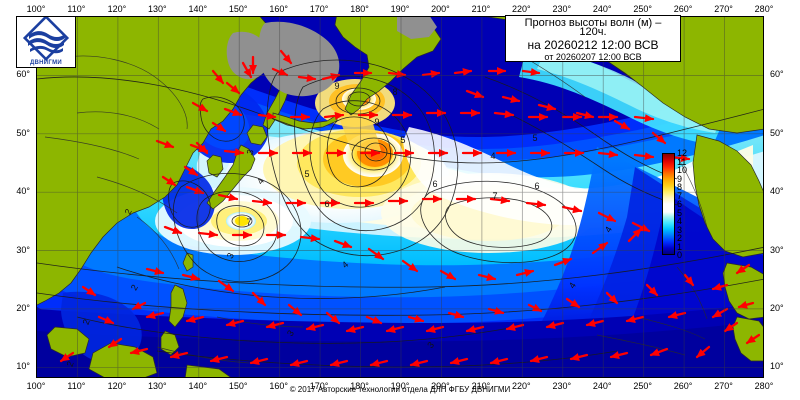  What do you see at coordinates (23, 191) in the screenshot?
I see `lat-tick-left-2: 40°` at bounding box center [23, 191].